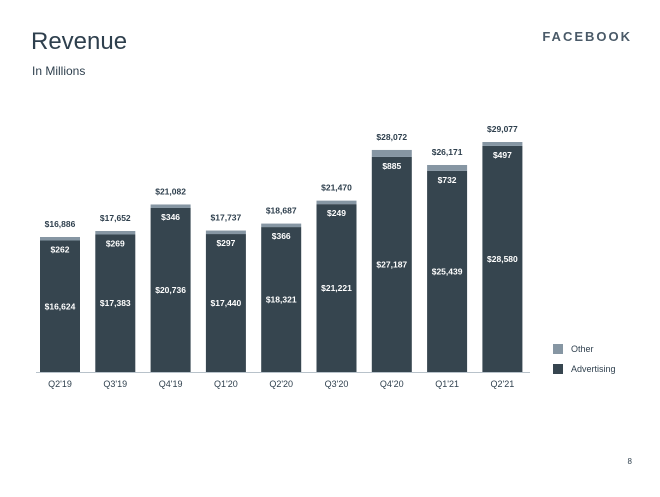 This screenshot has width=660, height=497. What do you see at coordinates (60, 250) in the screenshot?
I see `data-label-other: $262` at bounding box center [60, 250].